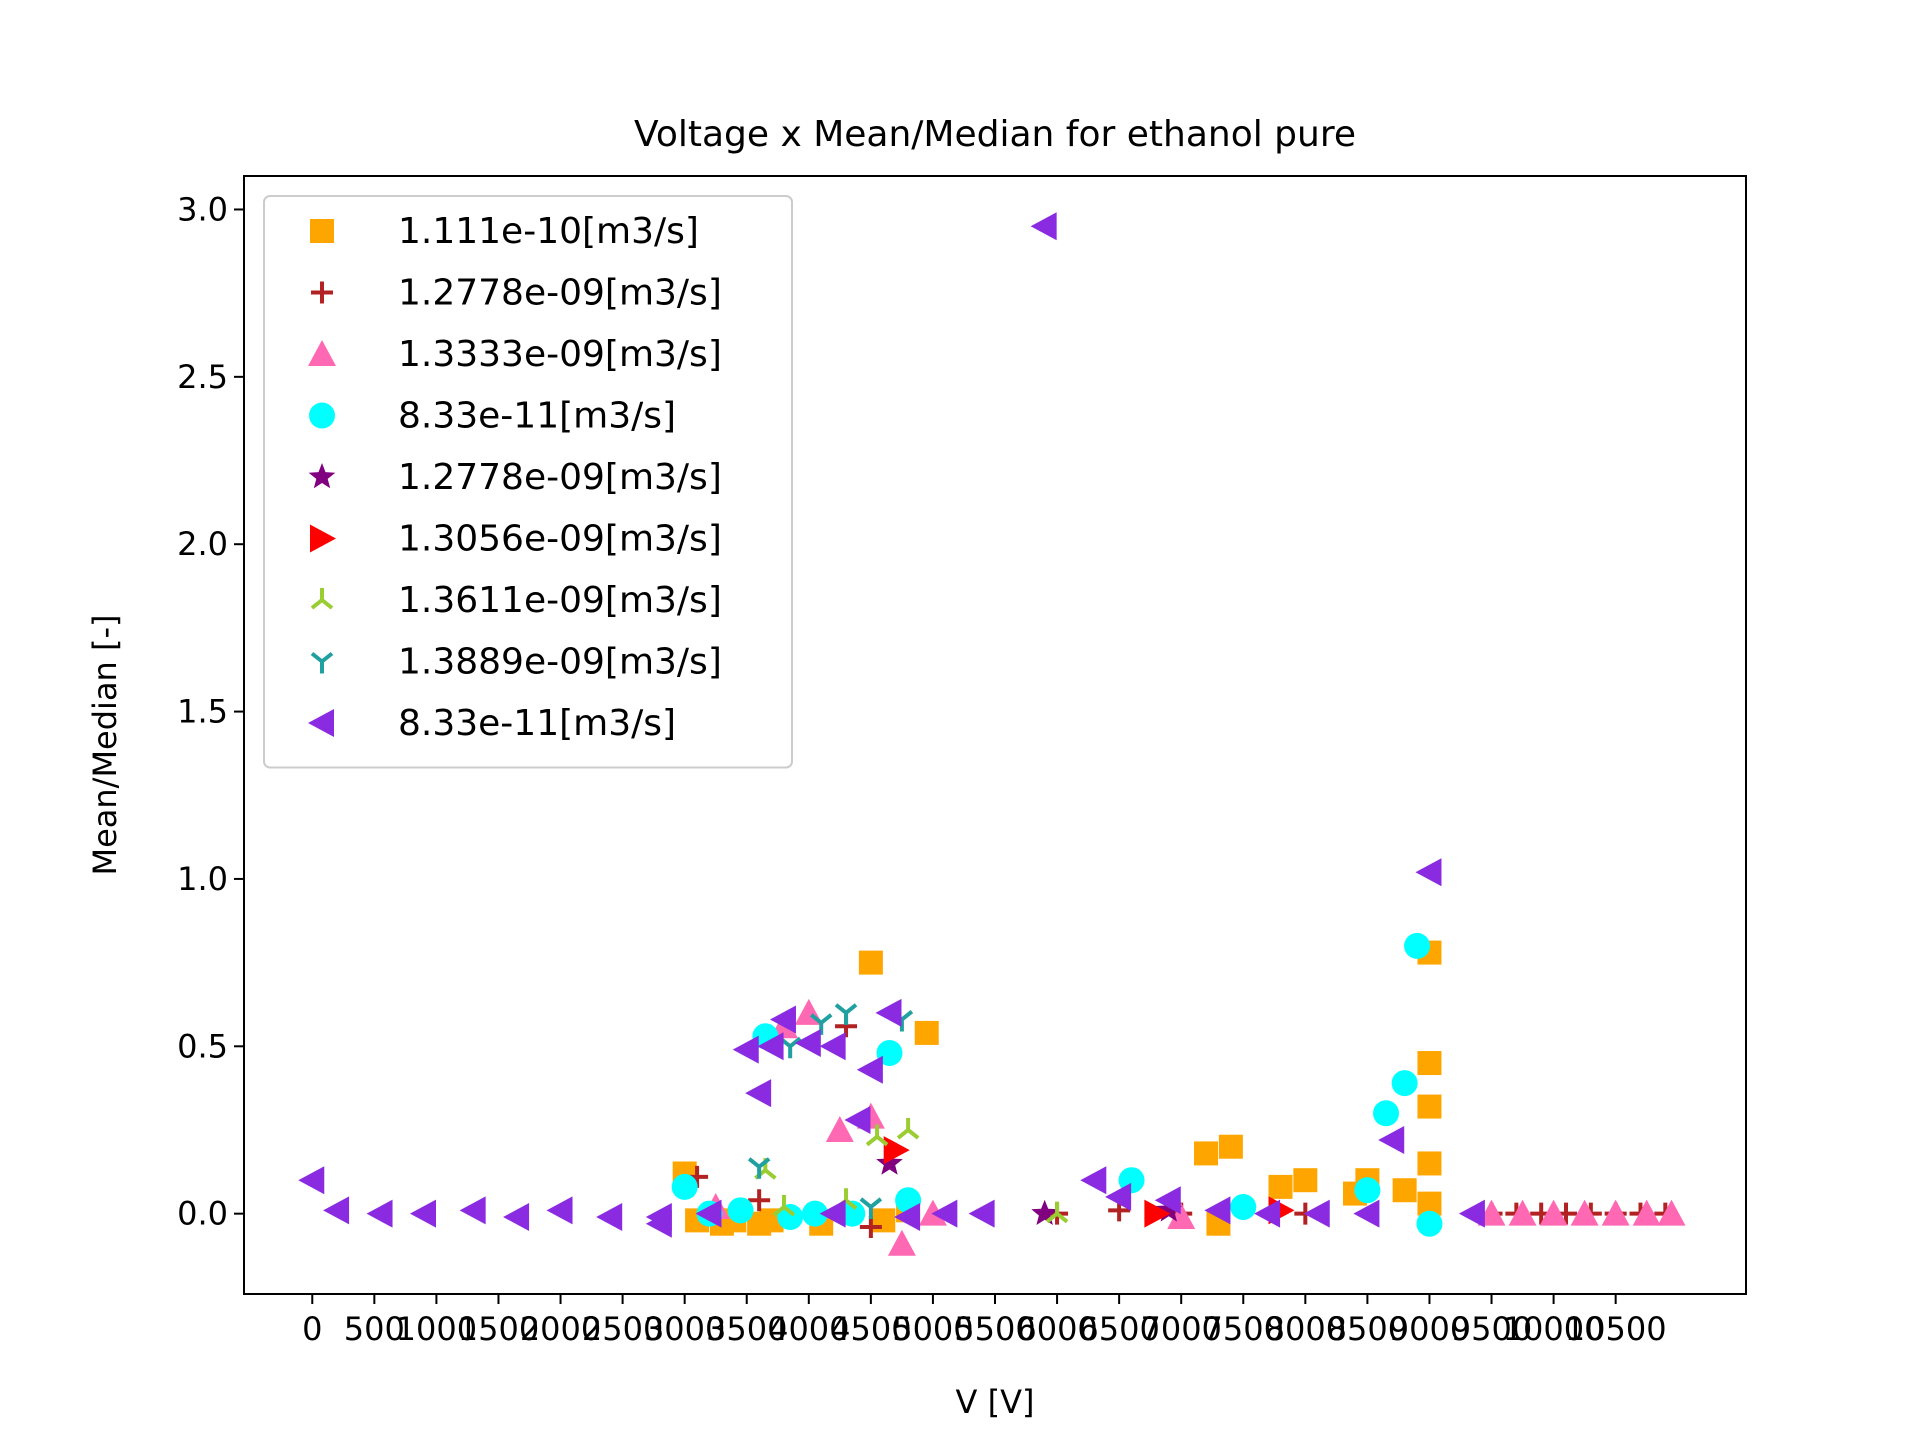 The width and height of the screenshot is (1920, 1440). I want to click on x-tick-label: 3000, so click(684, 1329).